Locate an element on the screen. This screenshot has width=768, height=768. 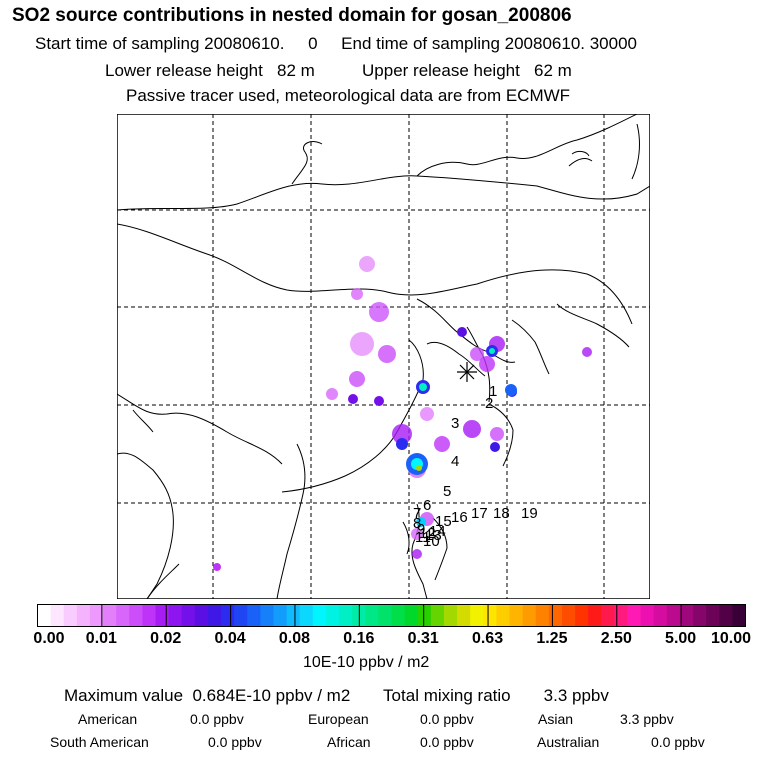
source-label-7: 7 is located at coordinates (417, 513).